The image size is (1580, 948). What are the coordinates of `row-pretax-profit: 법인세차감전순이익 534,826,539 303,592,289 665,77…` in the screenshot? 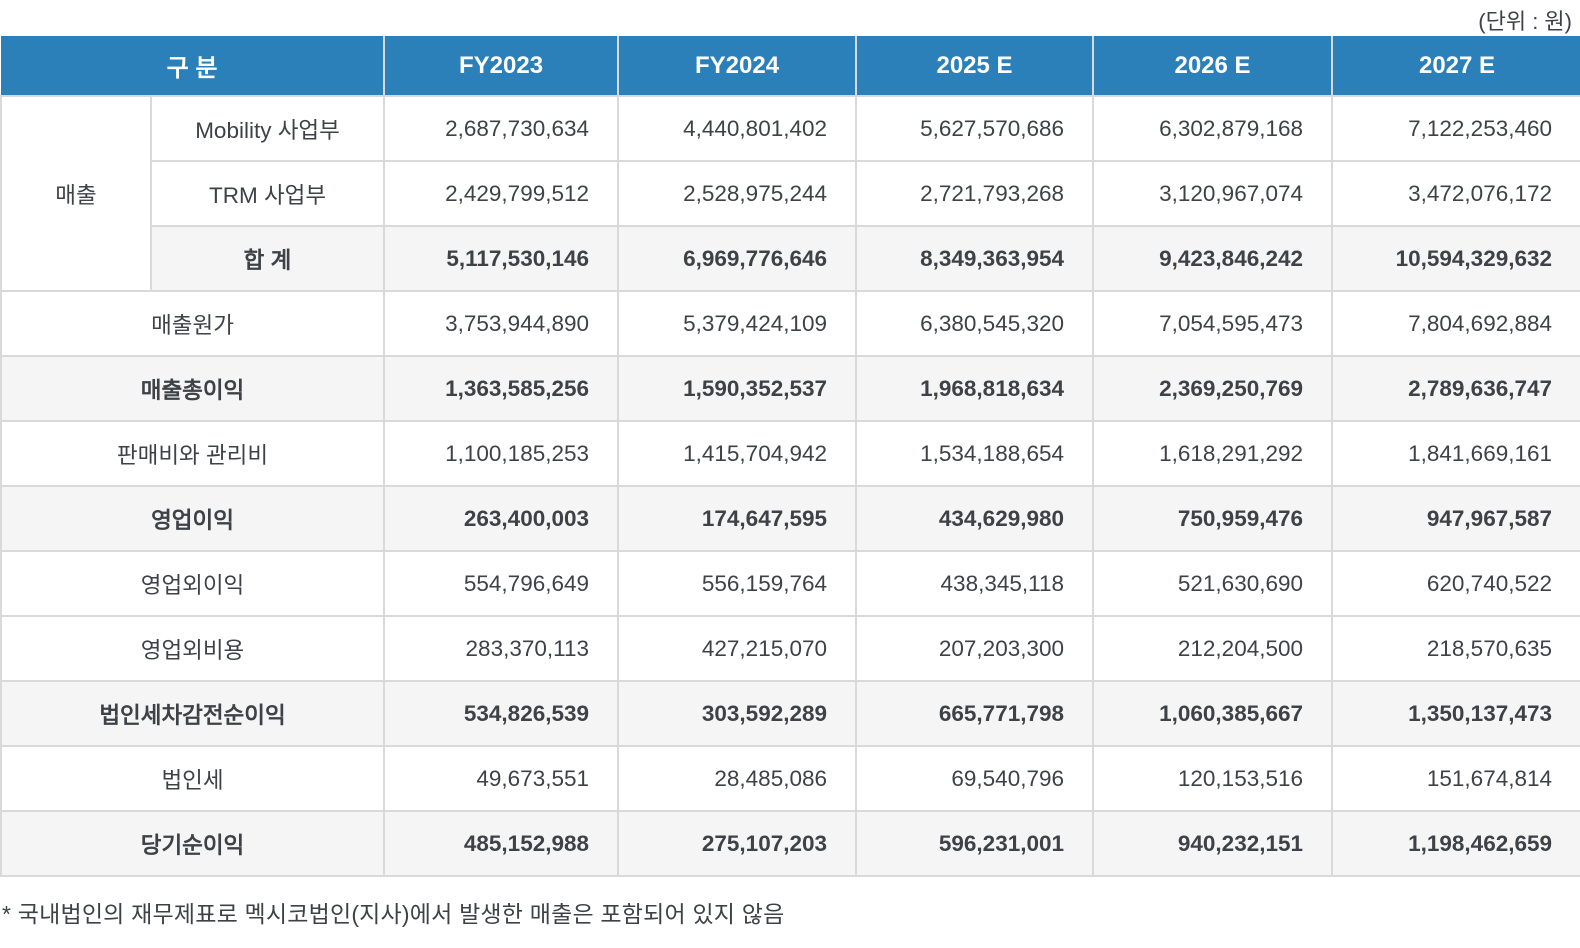 It's located at (790, 713).